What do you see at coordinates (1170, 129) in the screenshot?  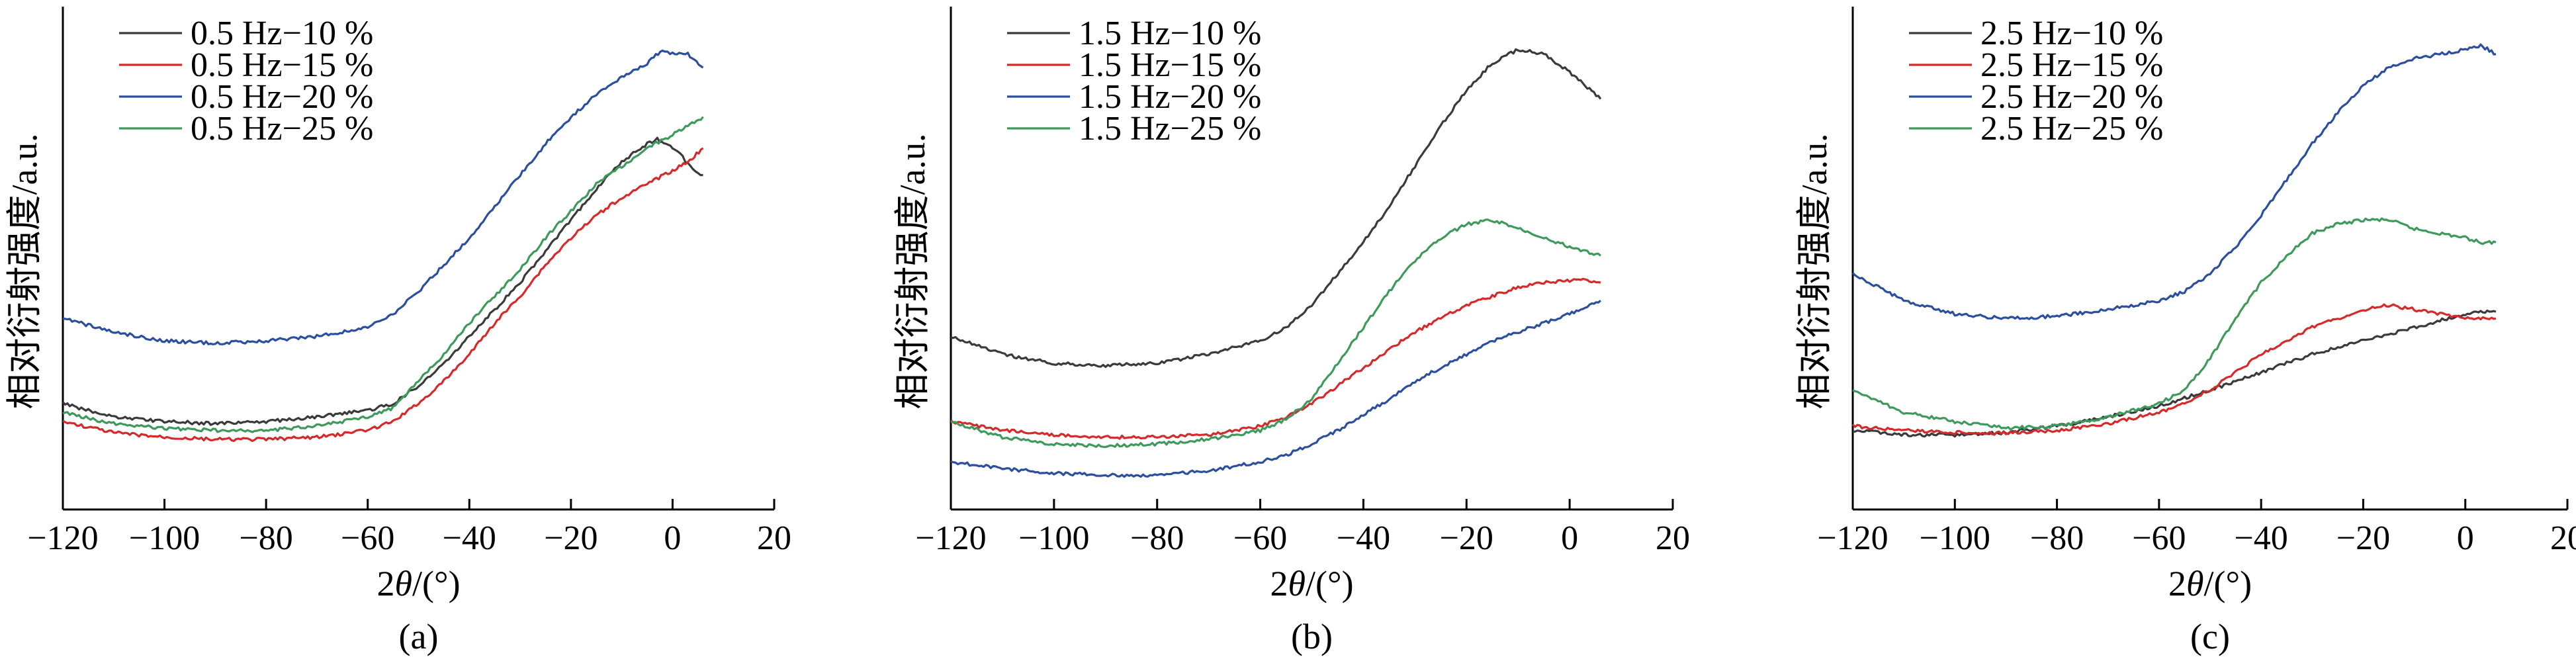 I see `legend-label-4: 1.5 Hz−25 %` at bounding box center [1170, 129].